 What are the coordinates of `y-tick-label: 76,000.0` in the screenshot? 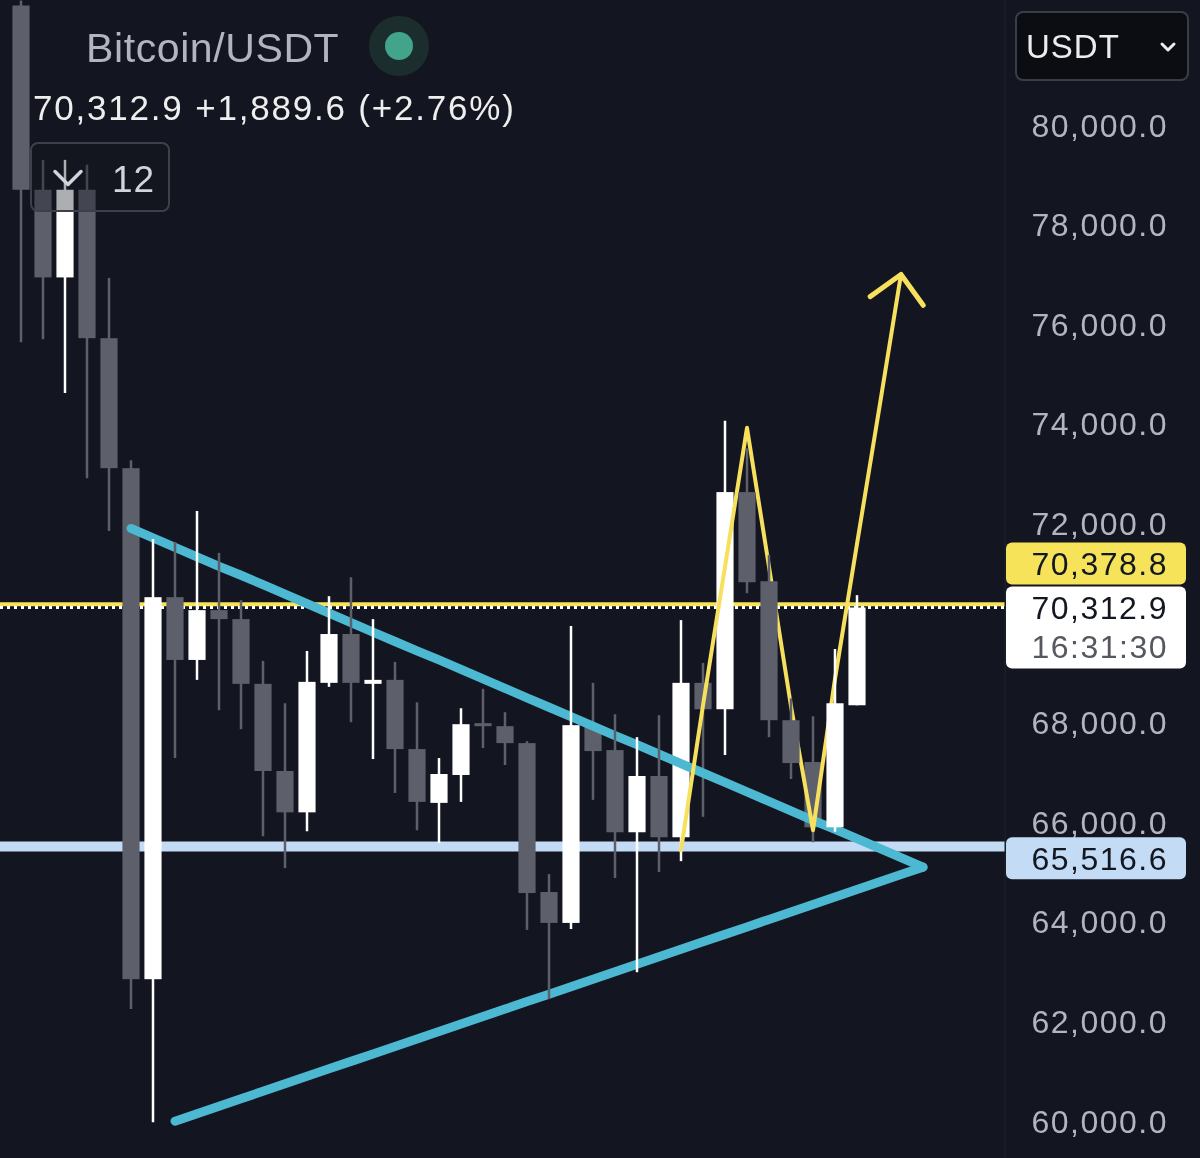 It's located at (1099, 324).